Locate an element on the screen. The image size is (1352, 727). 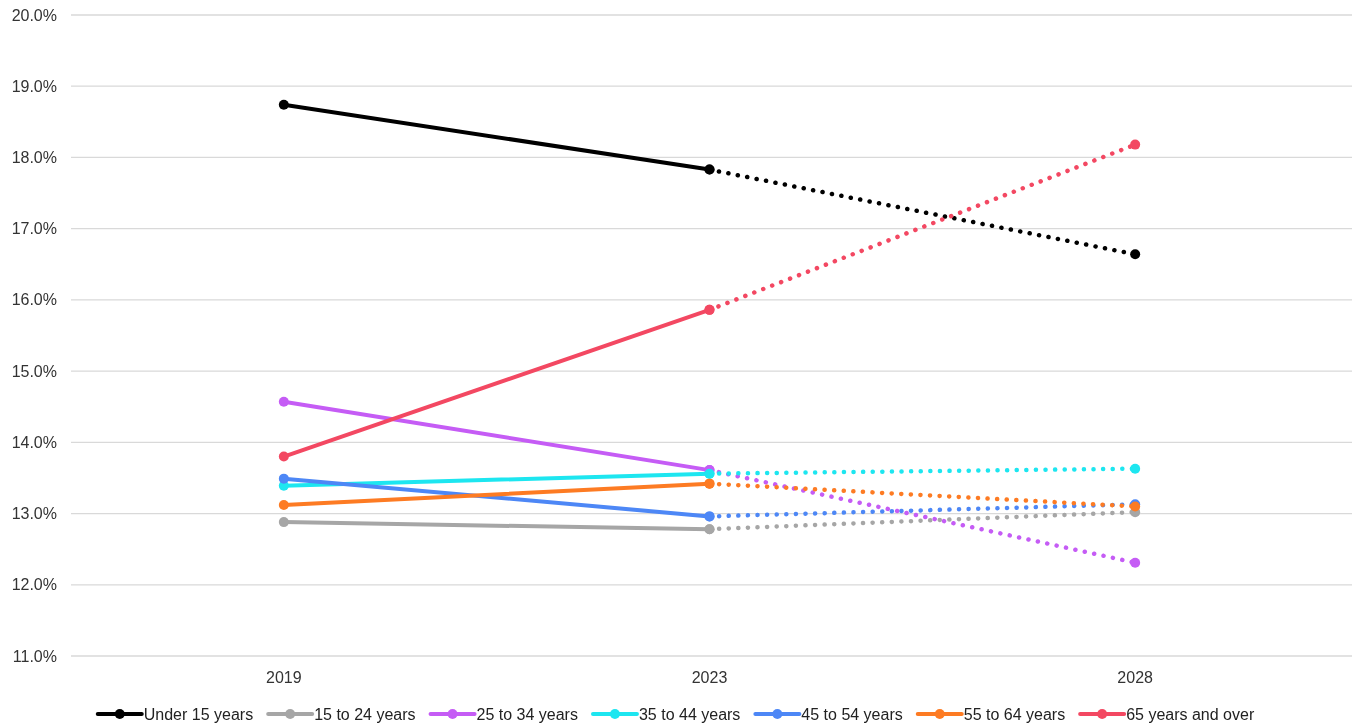
legend-label: 55 to 64 years is located at coordinates (1014, 714).